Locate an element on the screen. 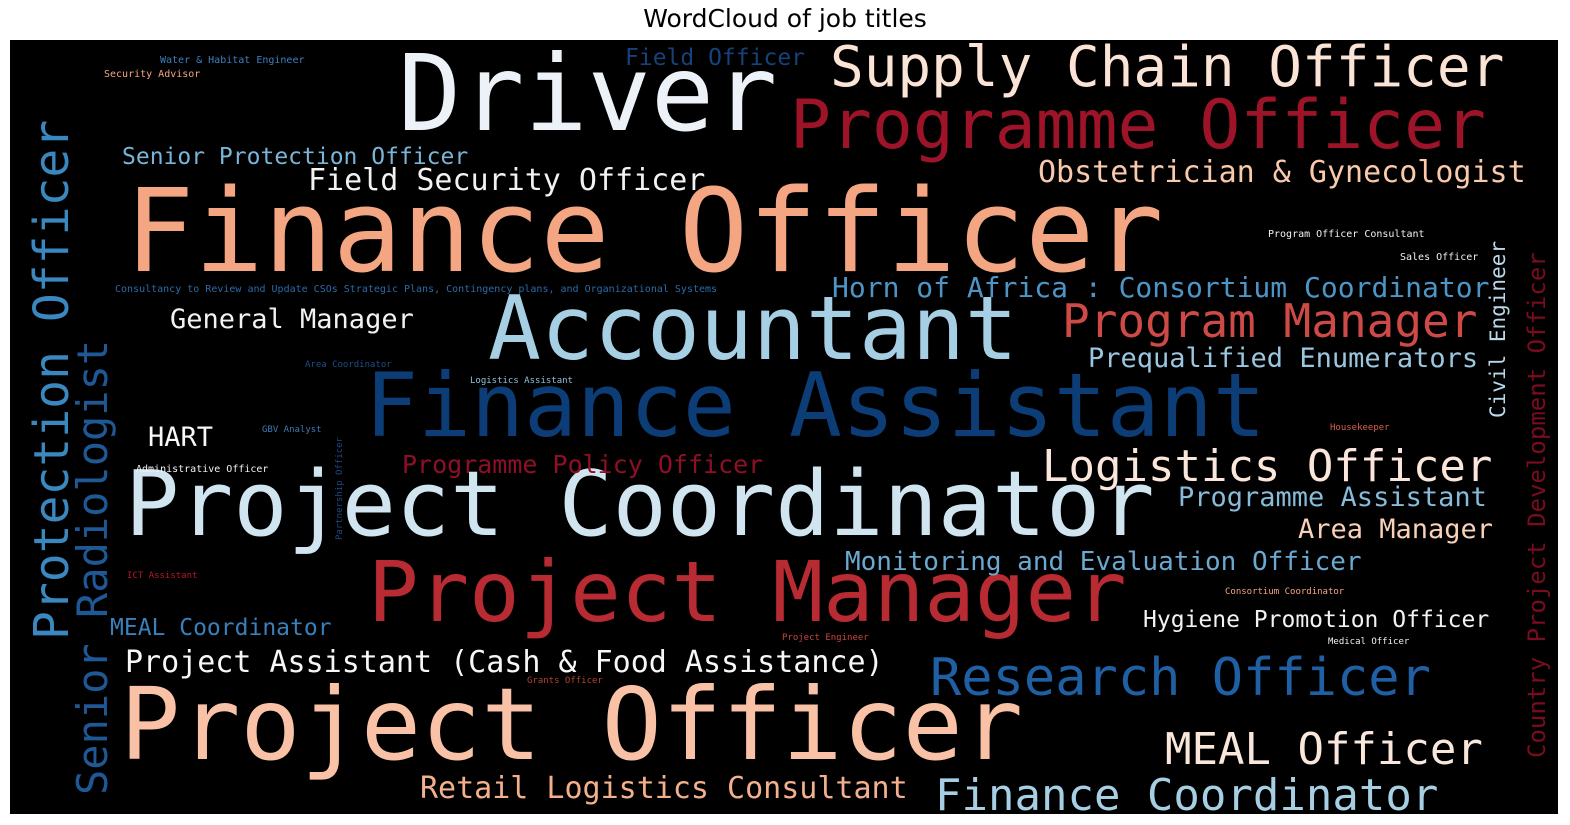 Image resolution: width=1570 pixels, height=825 pixels. word-program-officer-consultant: Program Officer Consultant is located at coordinates (1346, 234).